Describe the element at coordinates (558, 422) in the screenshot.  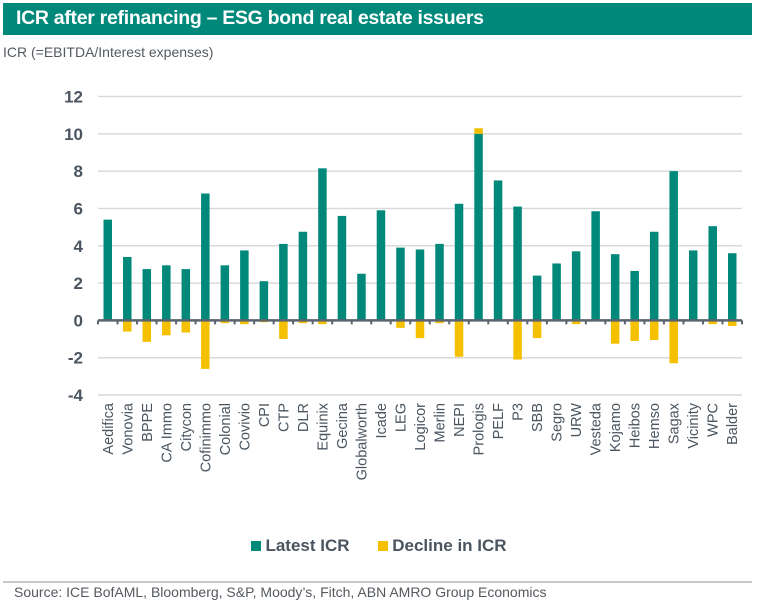
I see `x-tick-label: Segro` at that location.